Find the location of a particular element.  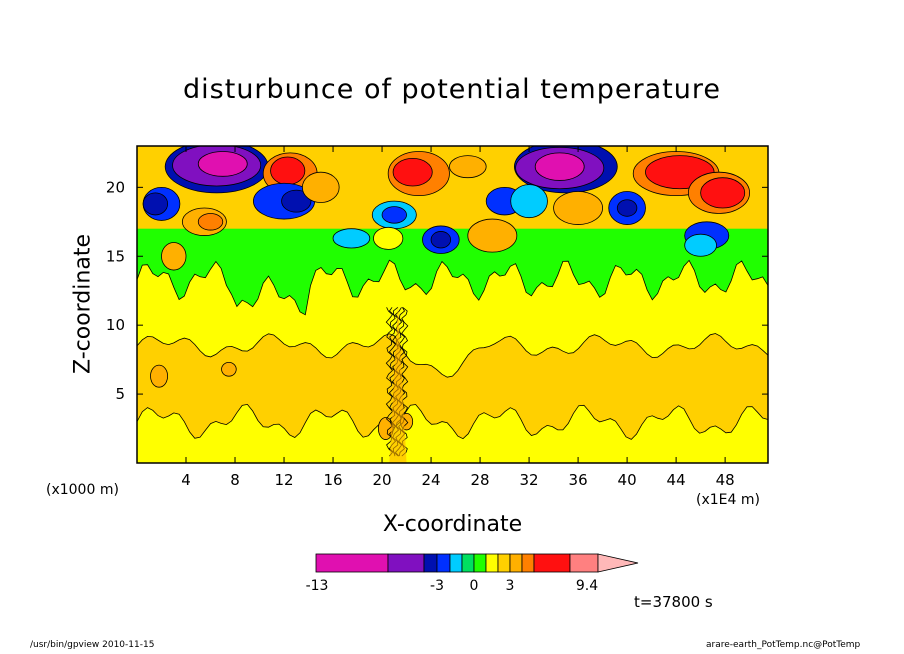

x-tick-label: 16 is located at coordinates (332, 480).